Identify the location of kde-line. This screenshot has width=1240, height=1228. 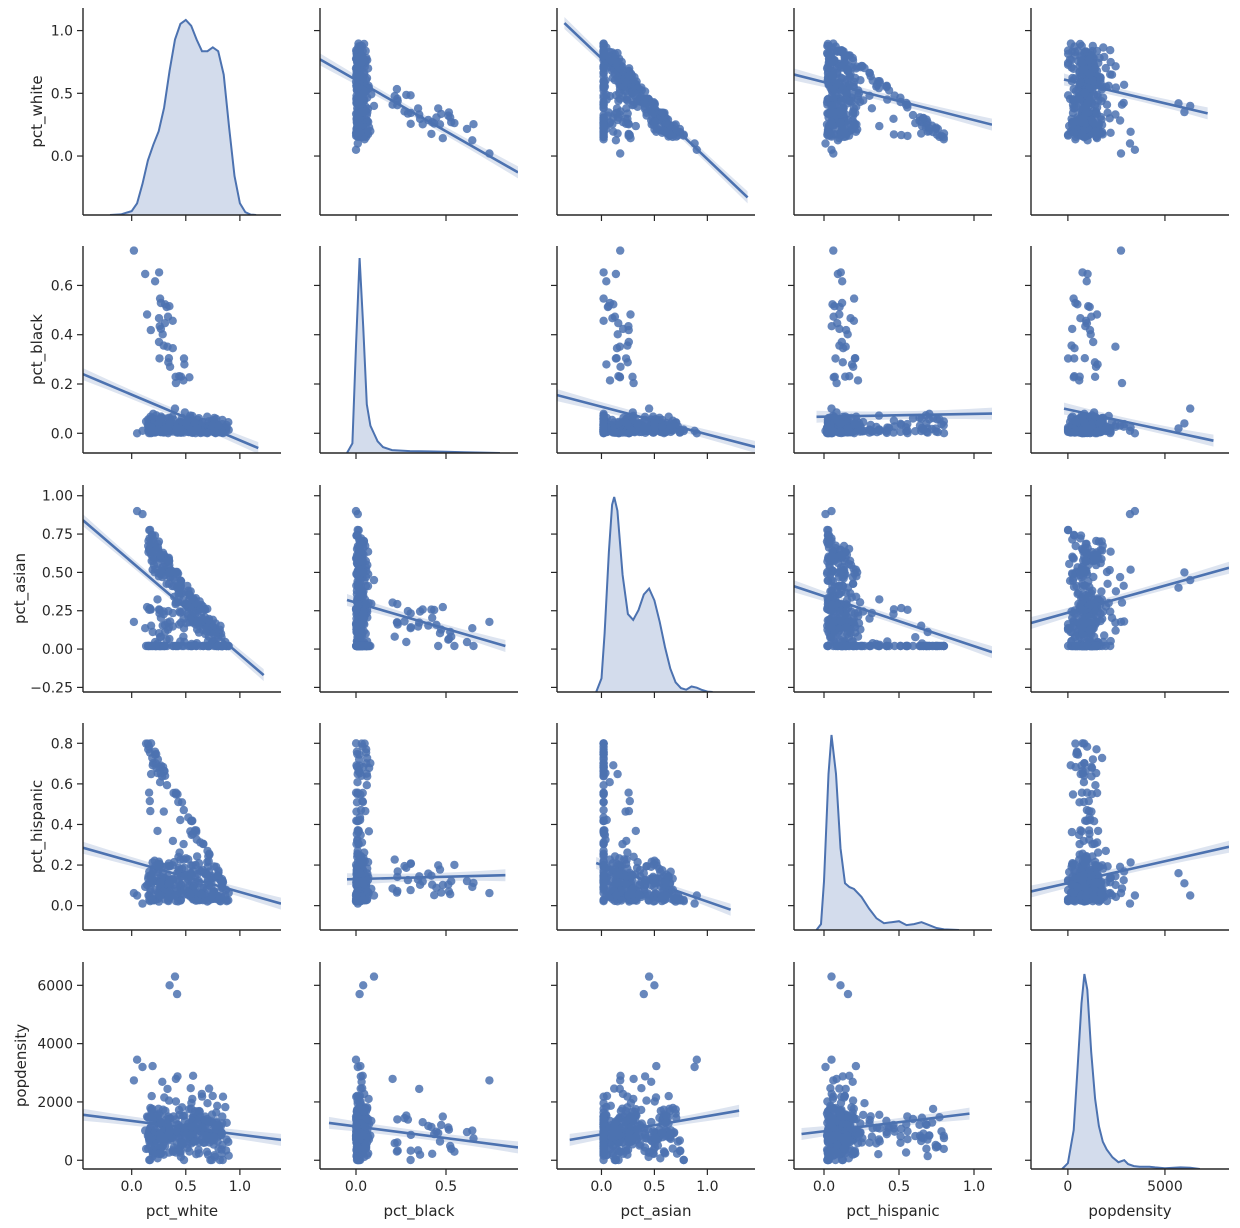
(654, 594).